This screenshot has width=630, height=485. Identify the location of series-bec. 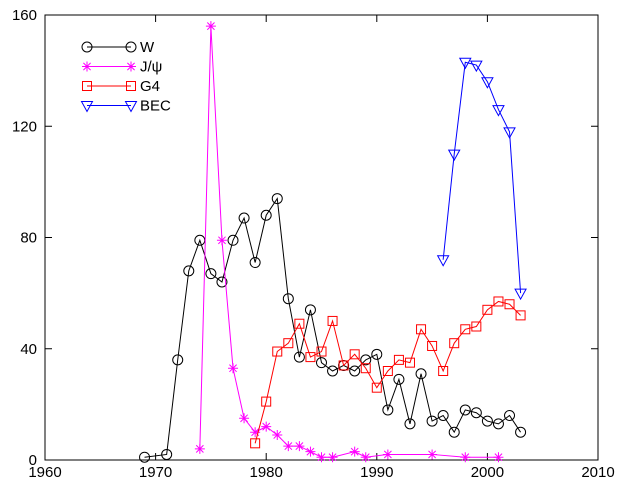
(481, 179).